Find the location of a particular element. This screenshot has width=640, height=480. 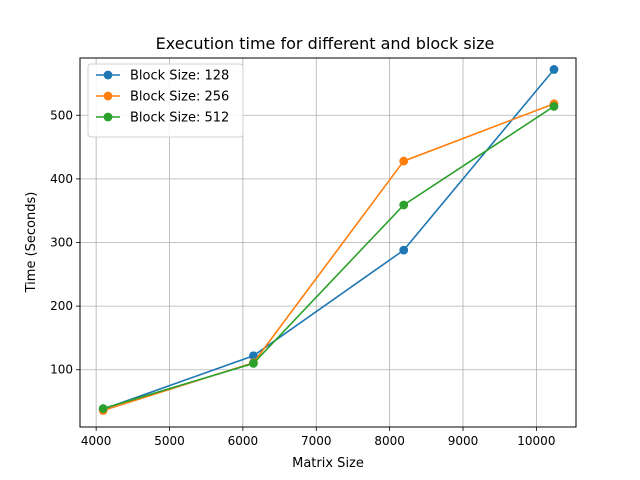

y-tick-label: 200 is located at coordinates (61, 306).